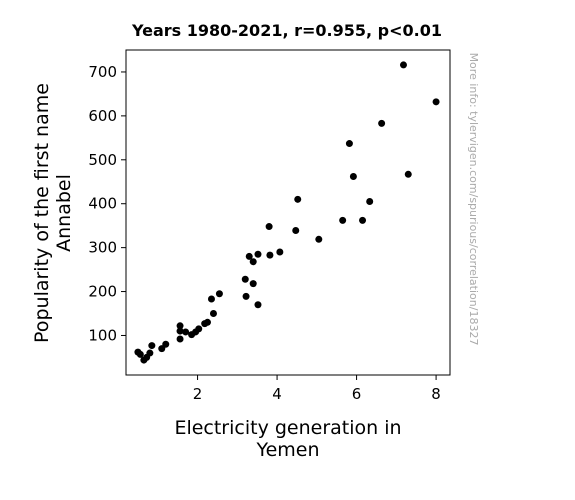 This screenshot has height=500, width=575. What do you see at coordinates (317, 389) in the screenshot?
I see `x-axis-ticks: 2 4 6 8` at bounding box center [317, 389].